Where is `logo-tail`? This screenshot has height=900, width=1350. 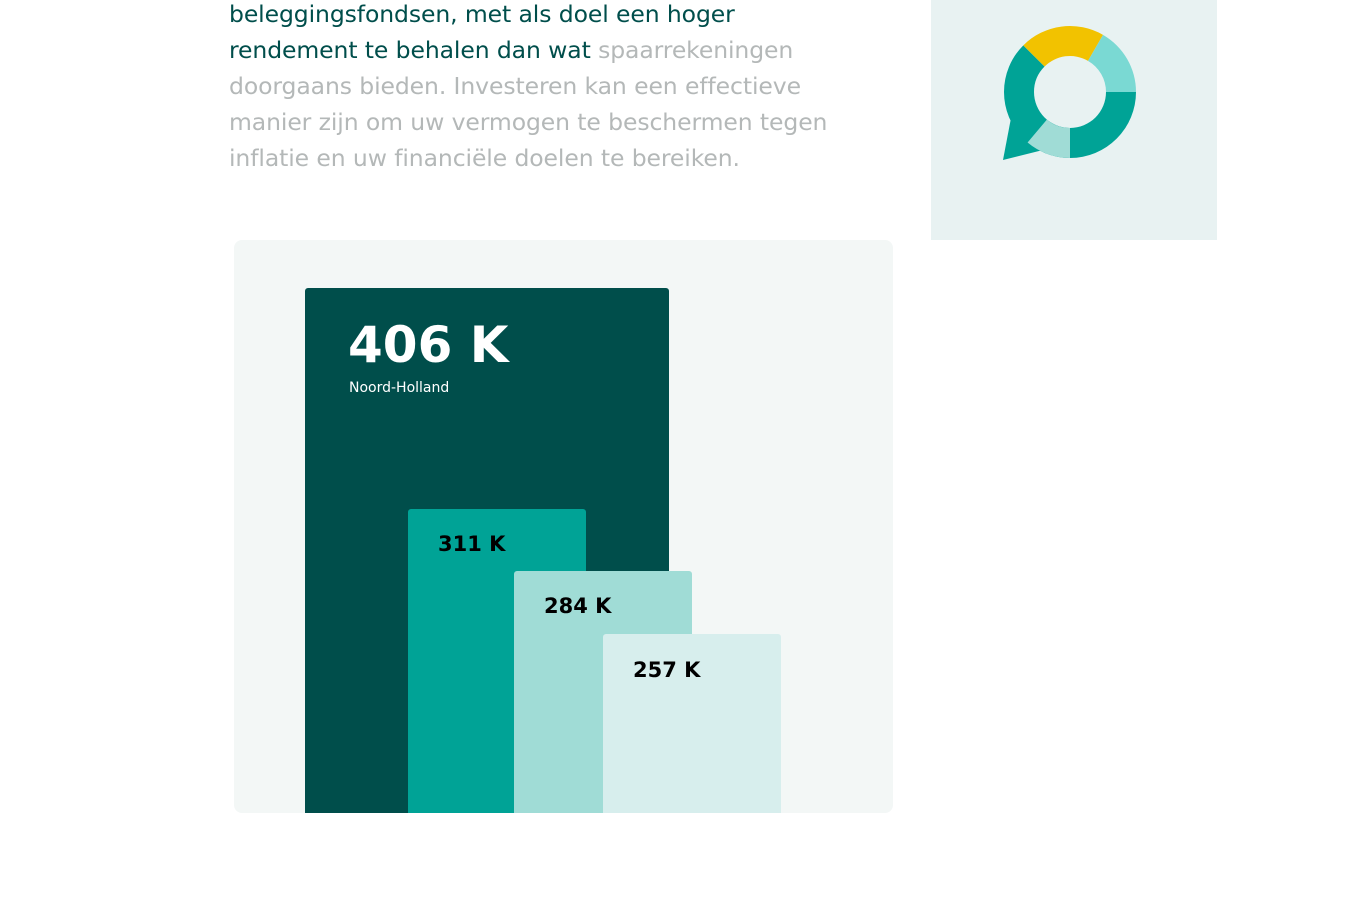 logo-tail is located at coordinates (1023, 139).